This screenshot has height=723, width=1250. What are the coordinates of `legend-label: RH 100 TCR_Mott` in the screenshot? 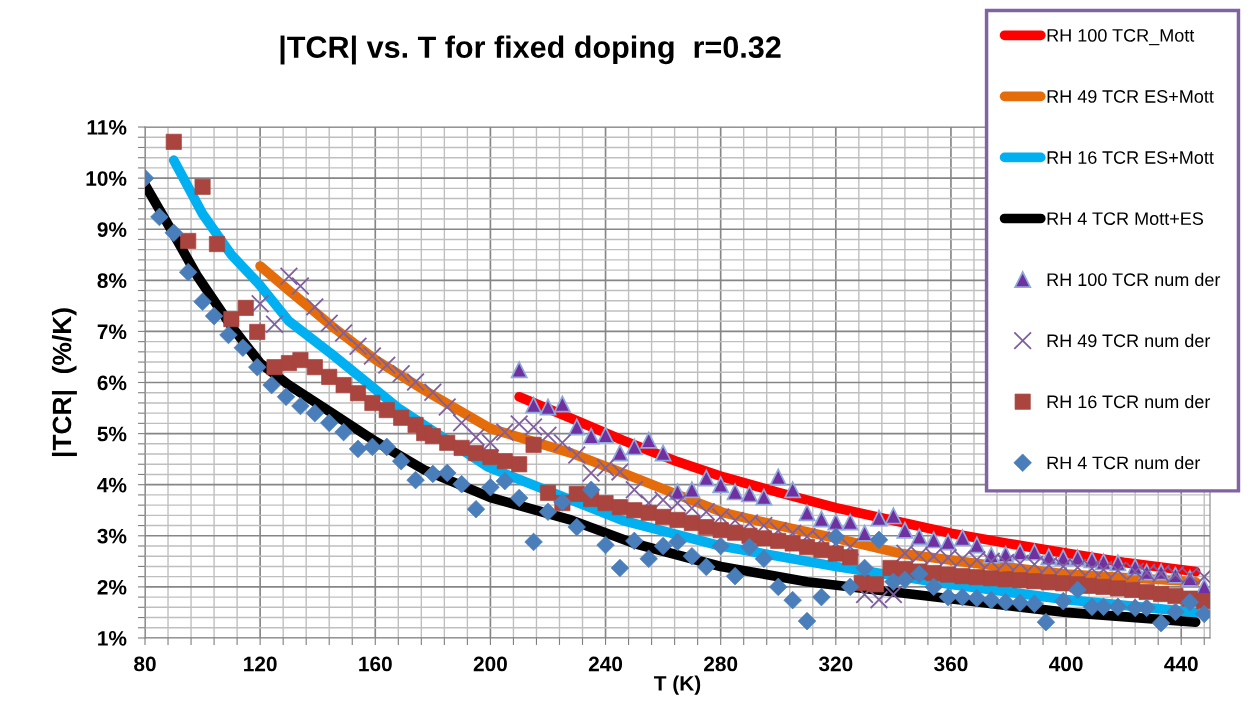 It's located at (1121, 37).